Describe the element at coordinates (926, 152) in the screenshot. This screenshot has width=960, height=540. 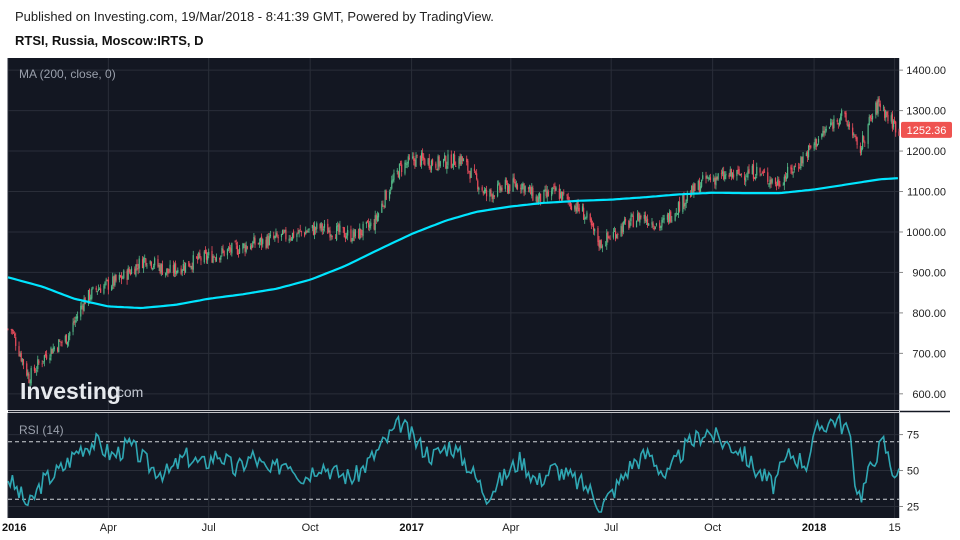
I see `price-tick-label: 1200.00` at that location.